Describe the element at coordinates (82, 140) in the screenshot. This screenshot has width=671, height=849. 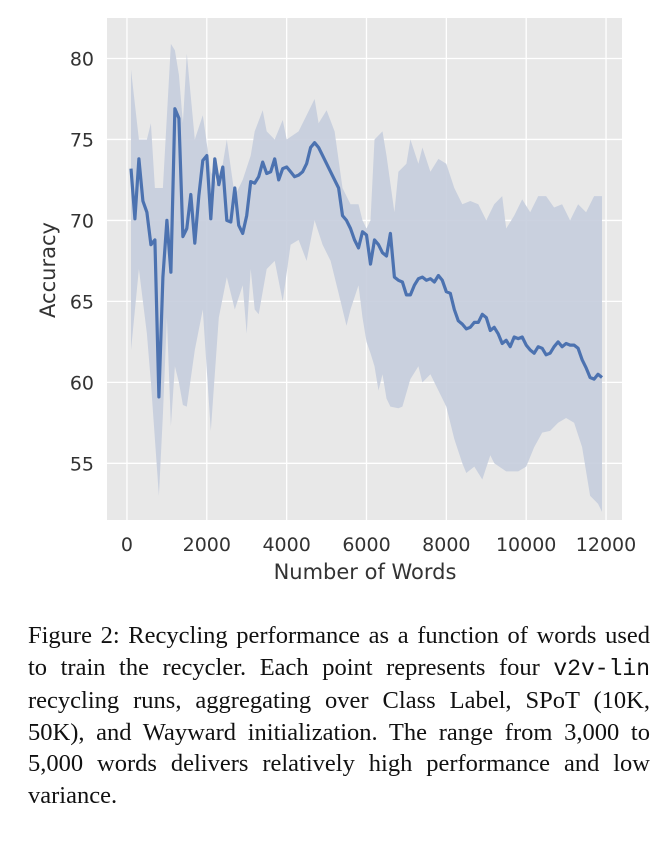
I see `y-tick-label: 75` at that location.